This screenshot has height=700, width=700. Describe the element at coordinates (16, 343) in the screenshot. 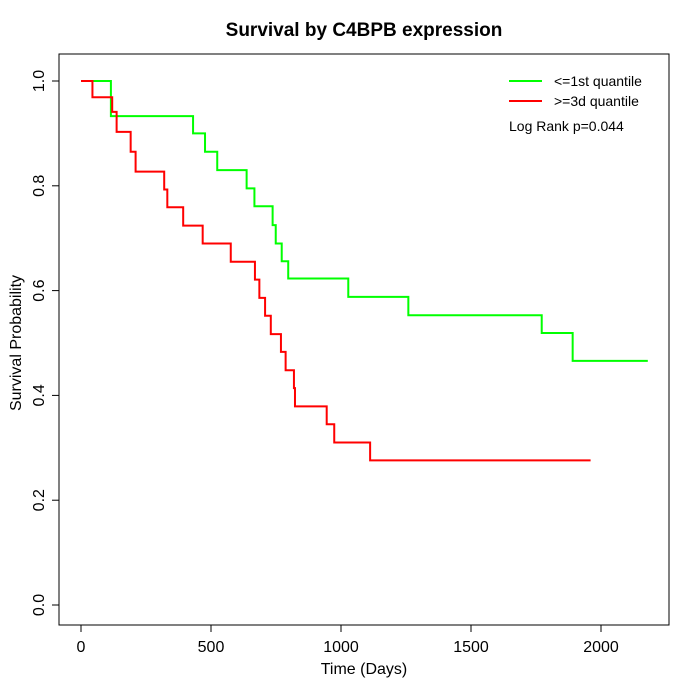

I see `y-axis-label: Survival Probability` at that location.